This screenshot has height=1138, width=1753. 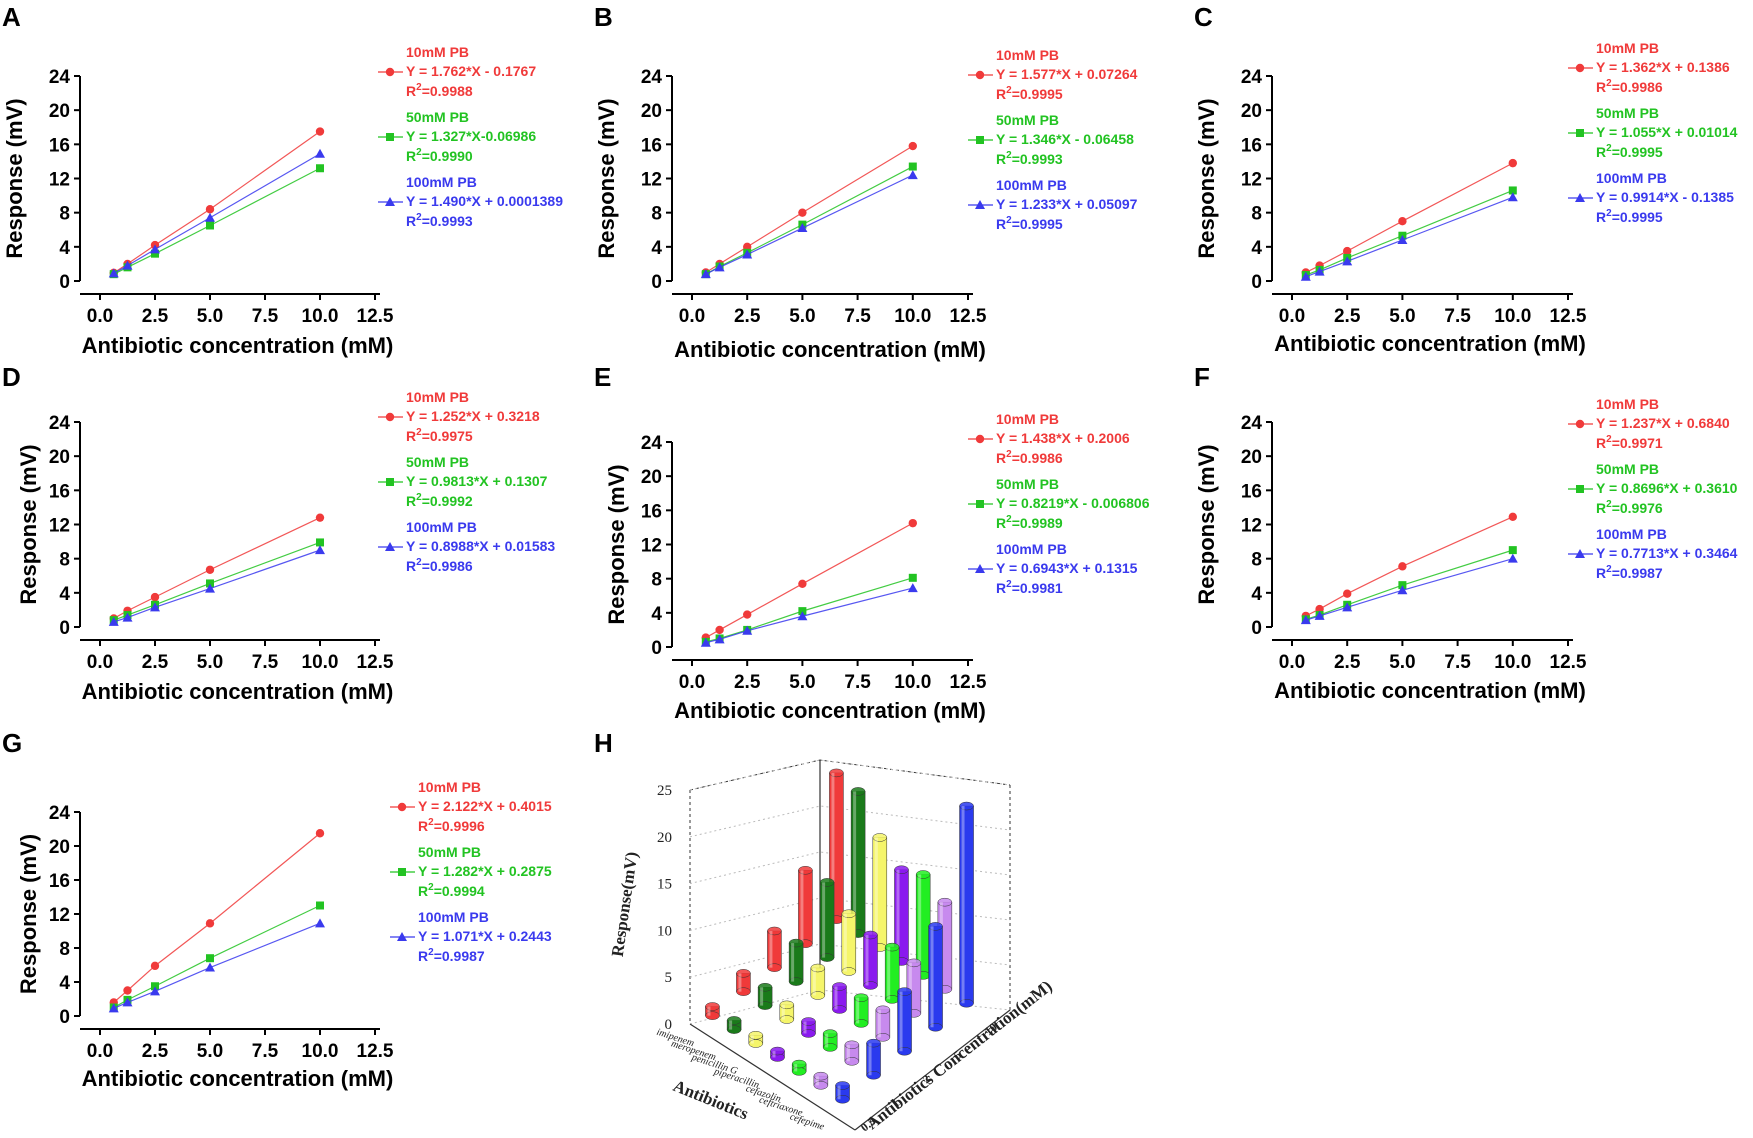 What do you see at coordinates (1202, 377) in the screenshot?
I see `panel-letter: F` at bounding box center [1202, 377].